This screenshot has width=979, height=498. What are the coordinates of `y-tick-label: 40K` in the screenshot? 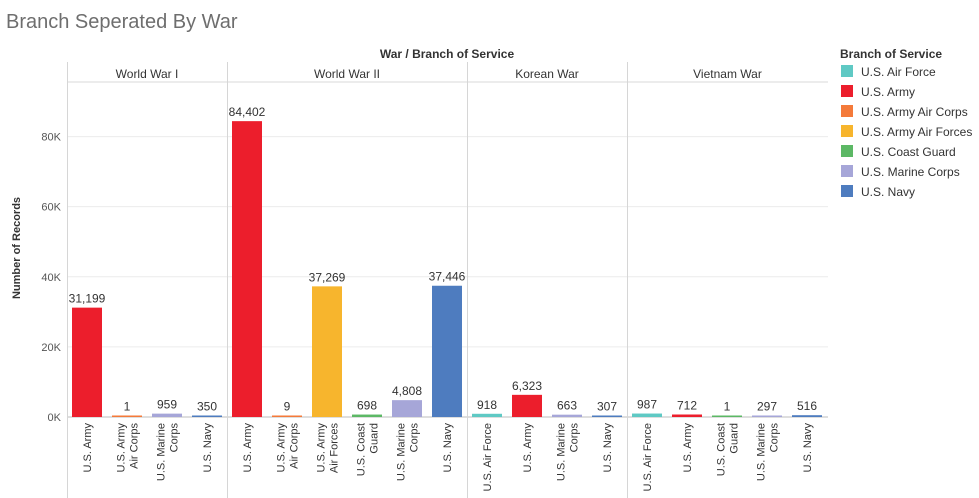 It's located at (51, 278).